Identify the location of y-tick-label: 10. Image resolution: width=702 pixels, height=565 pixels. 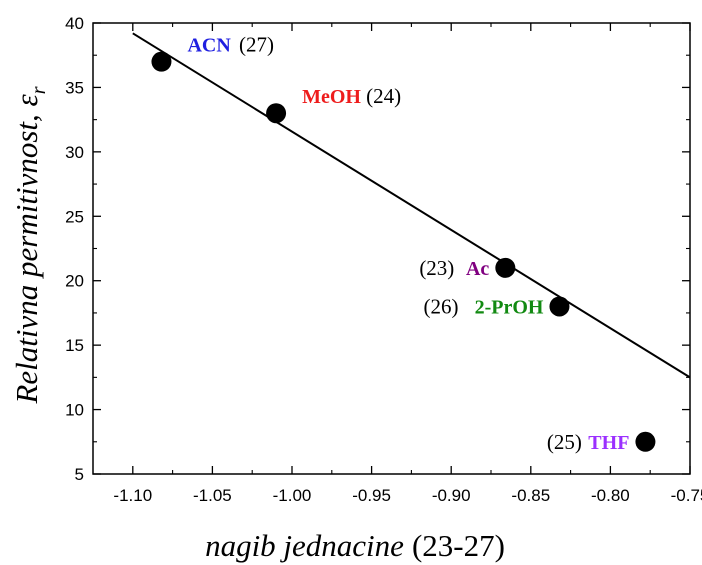
(74, 410).